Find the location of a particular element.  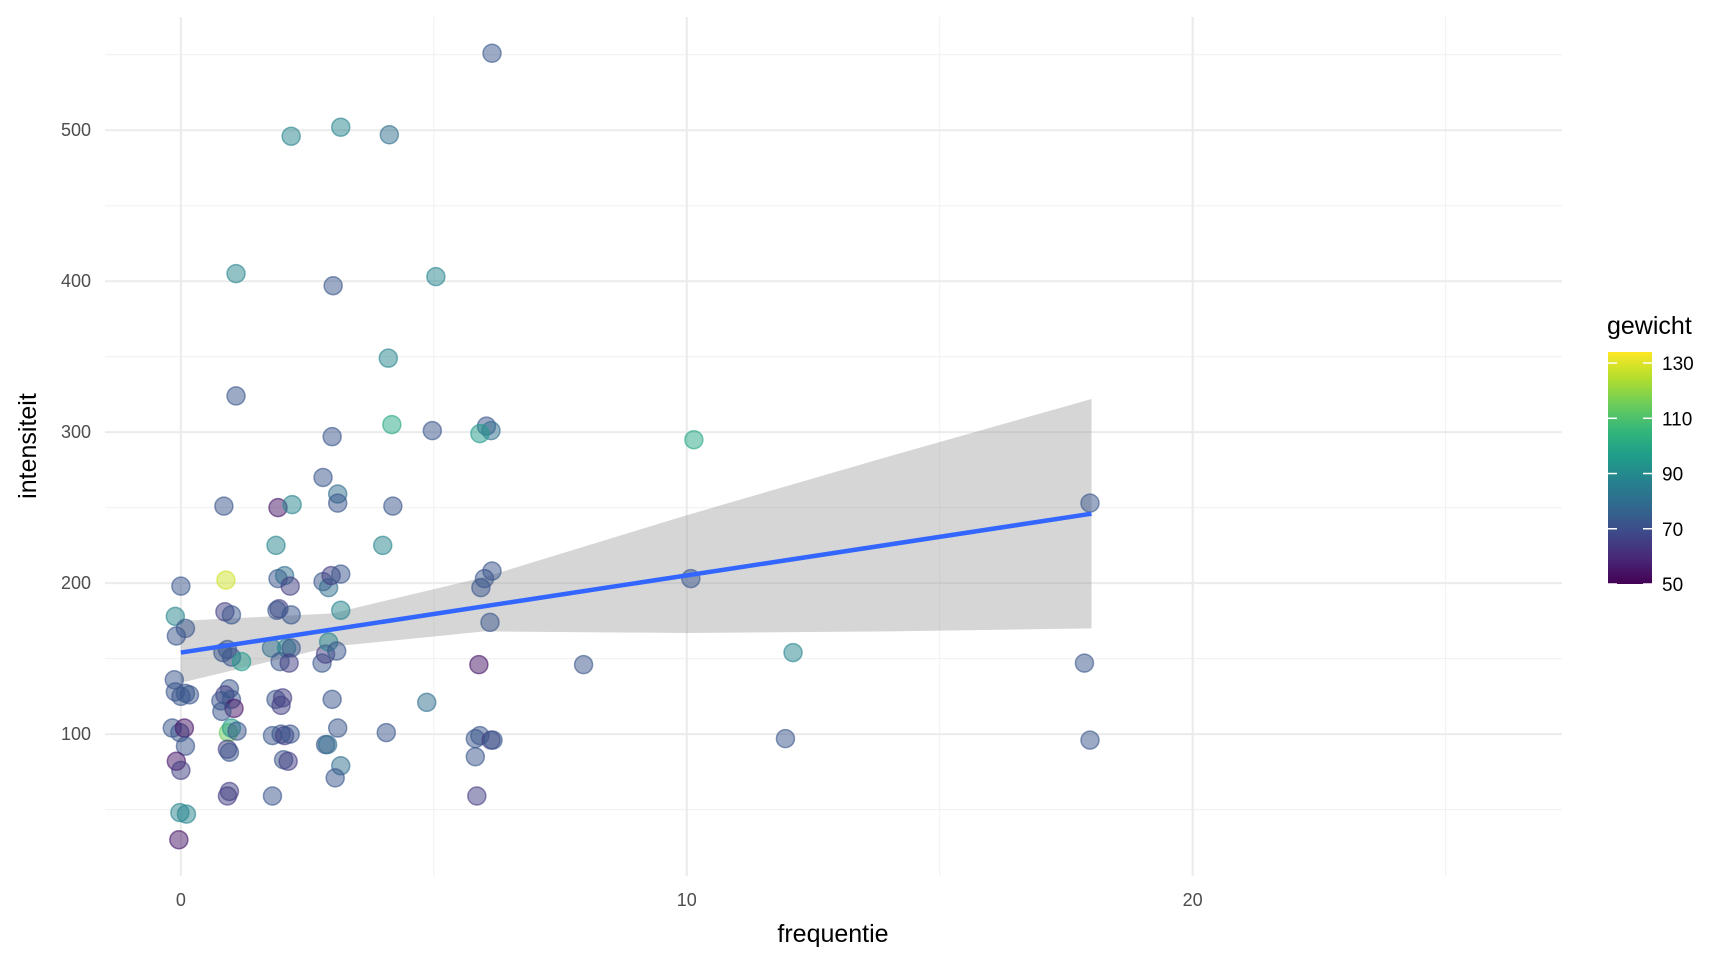

y-tick-label: 300 is located at coordinates (76, 432).